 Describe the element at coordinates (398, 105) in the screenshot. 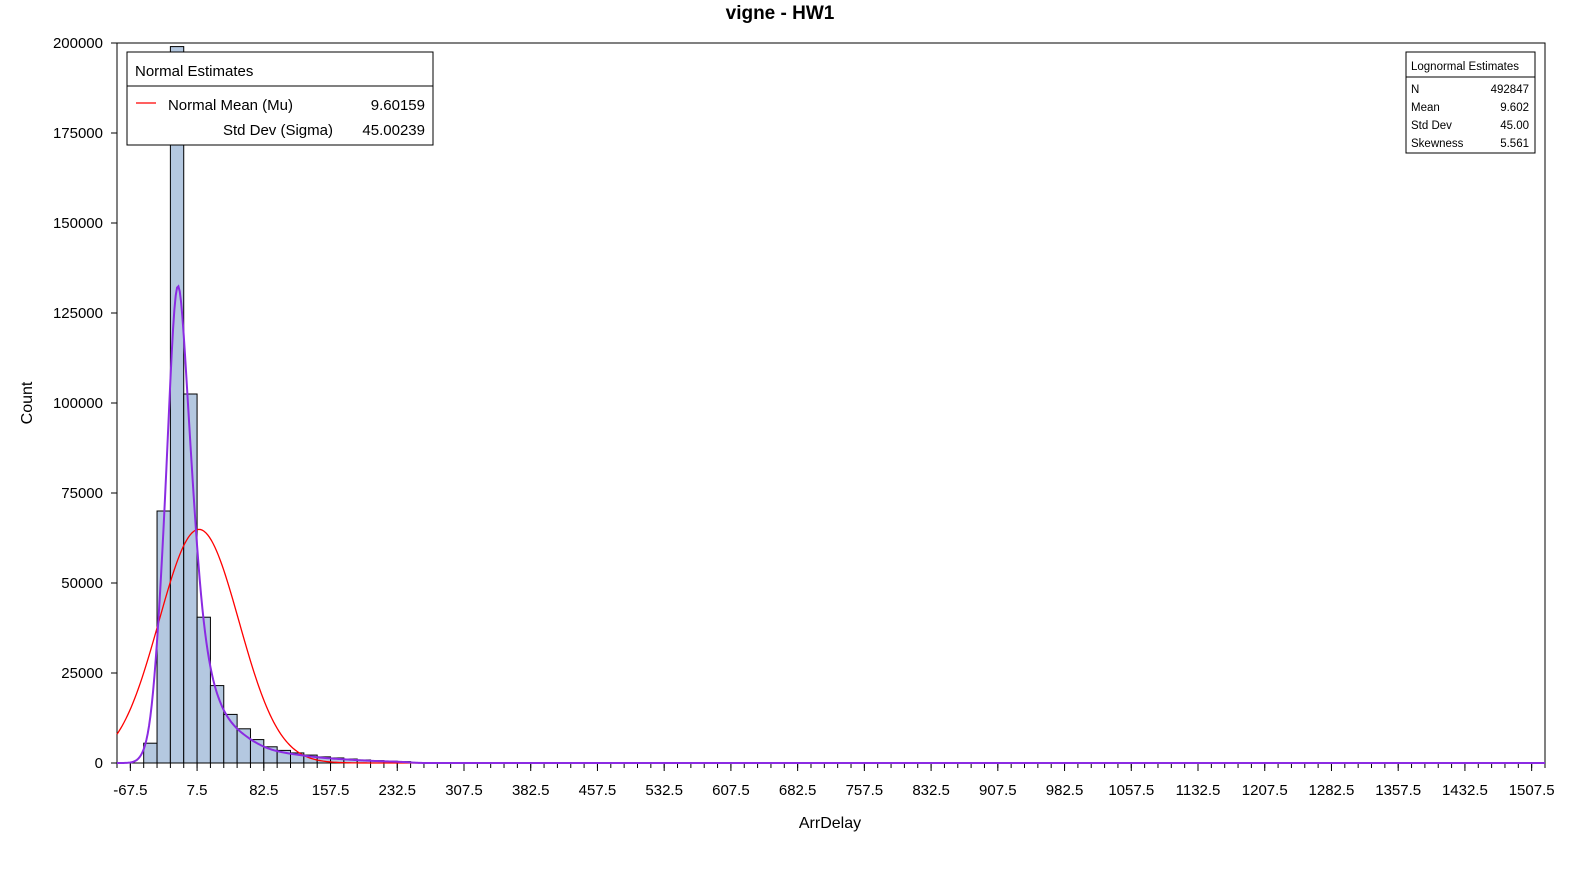

I see `legend-row-mean-value: 9.60159` at that location.